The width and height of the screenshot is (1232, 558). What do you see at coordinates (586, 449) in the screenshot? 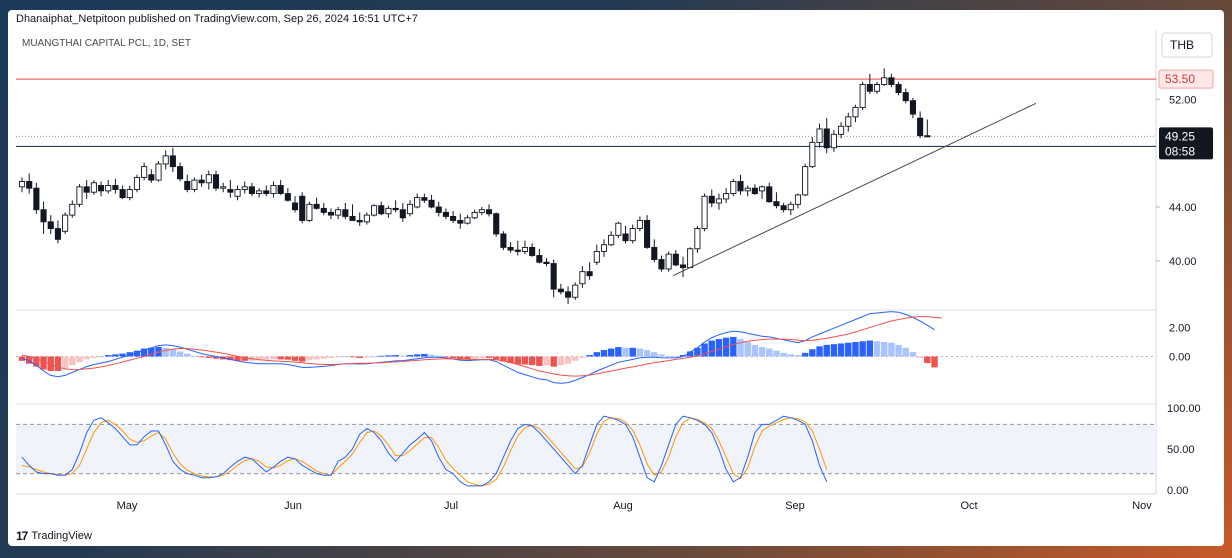
I see `stoch-band-fill` at bounding box center [586, 449].